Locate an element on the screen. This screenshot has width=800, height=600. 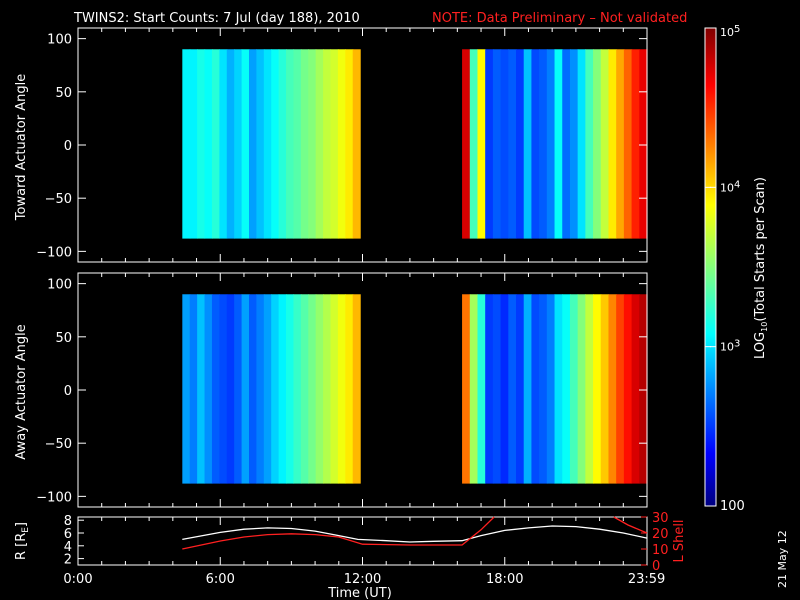
colorbar is located at coordinates (710, 267).